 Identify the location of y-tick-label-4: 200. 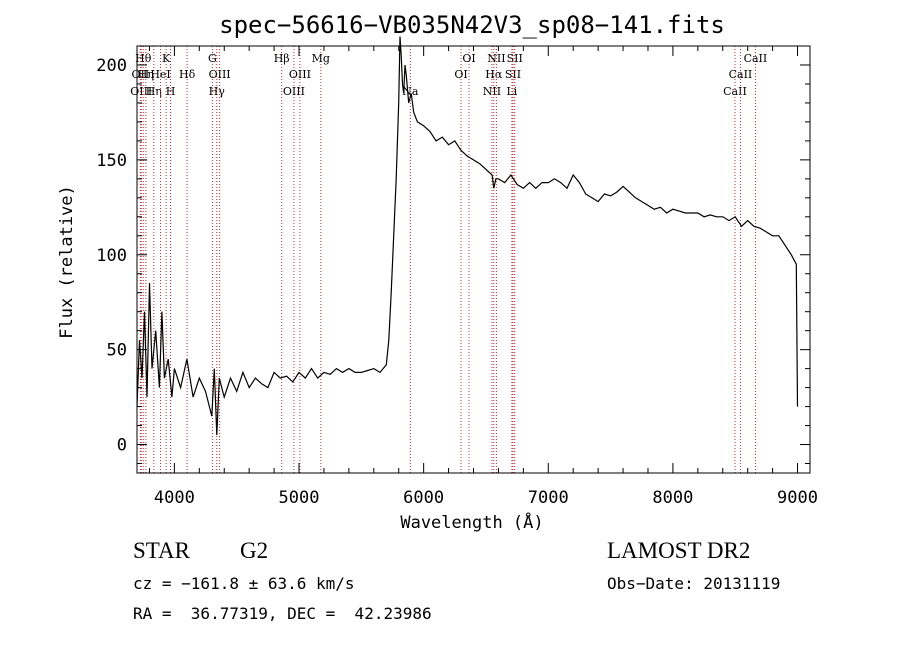
(111, 66).